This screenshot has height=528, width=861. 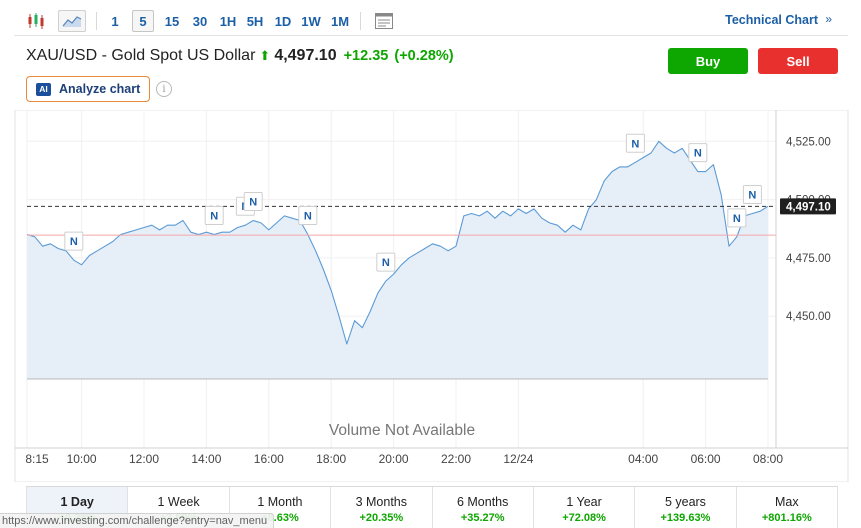 I want to click on y-tick-label: 4,475.00, so click(x=808, y=259).